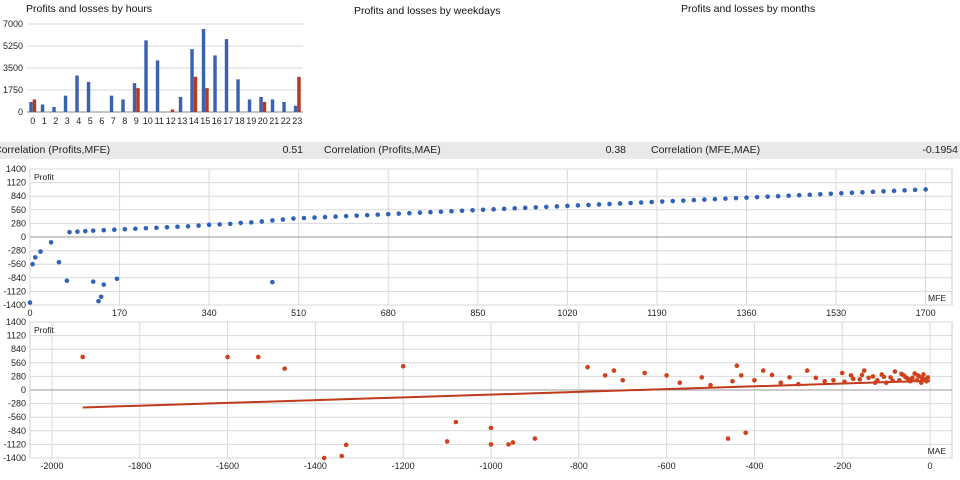 The width and height of the screenshot is (960, 480). I want to click on hours-ytick-label: 1750, so click(13, 90).